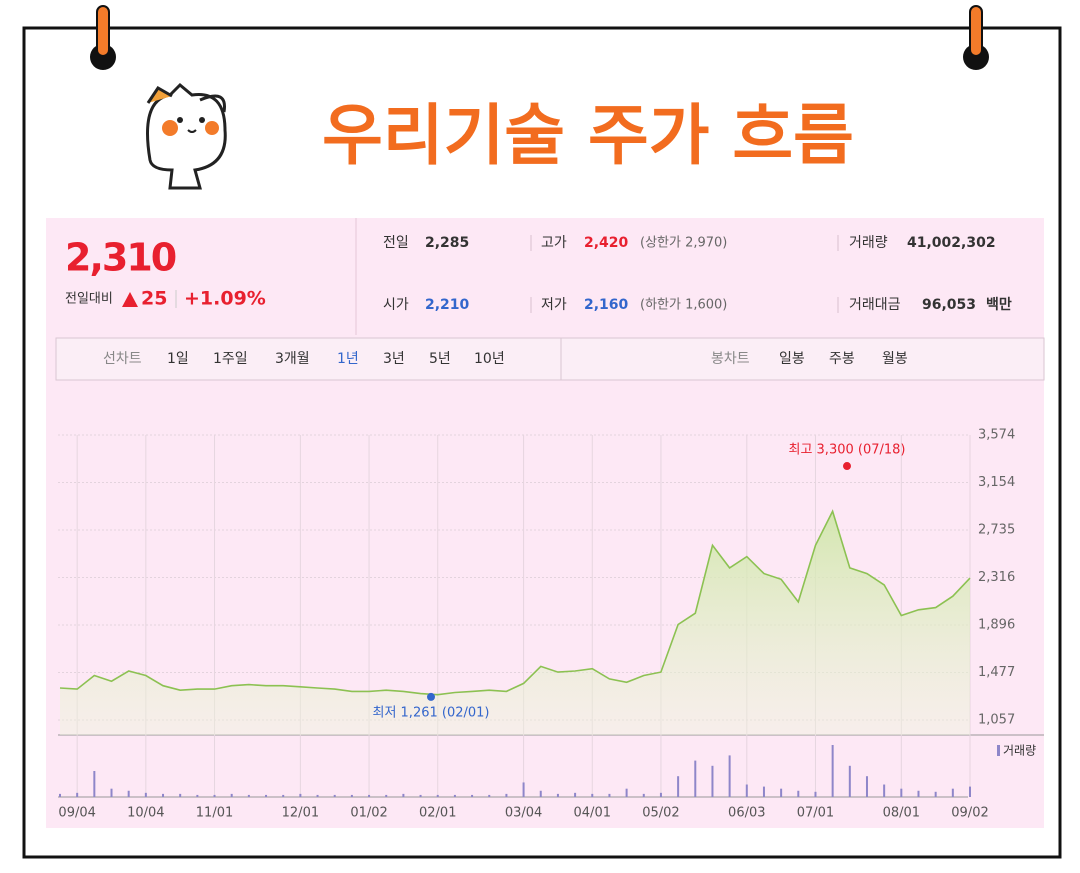 The height and width of the screenshot is (873, 1080). I want to click on stat-value: 2,285, so click(447, 243).